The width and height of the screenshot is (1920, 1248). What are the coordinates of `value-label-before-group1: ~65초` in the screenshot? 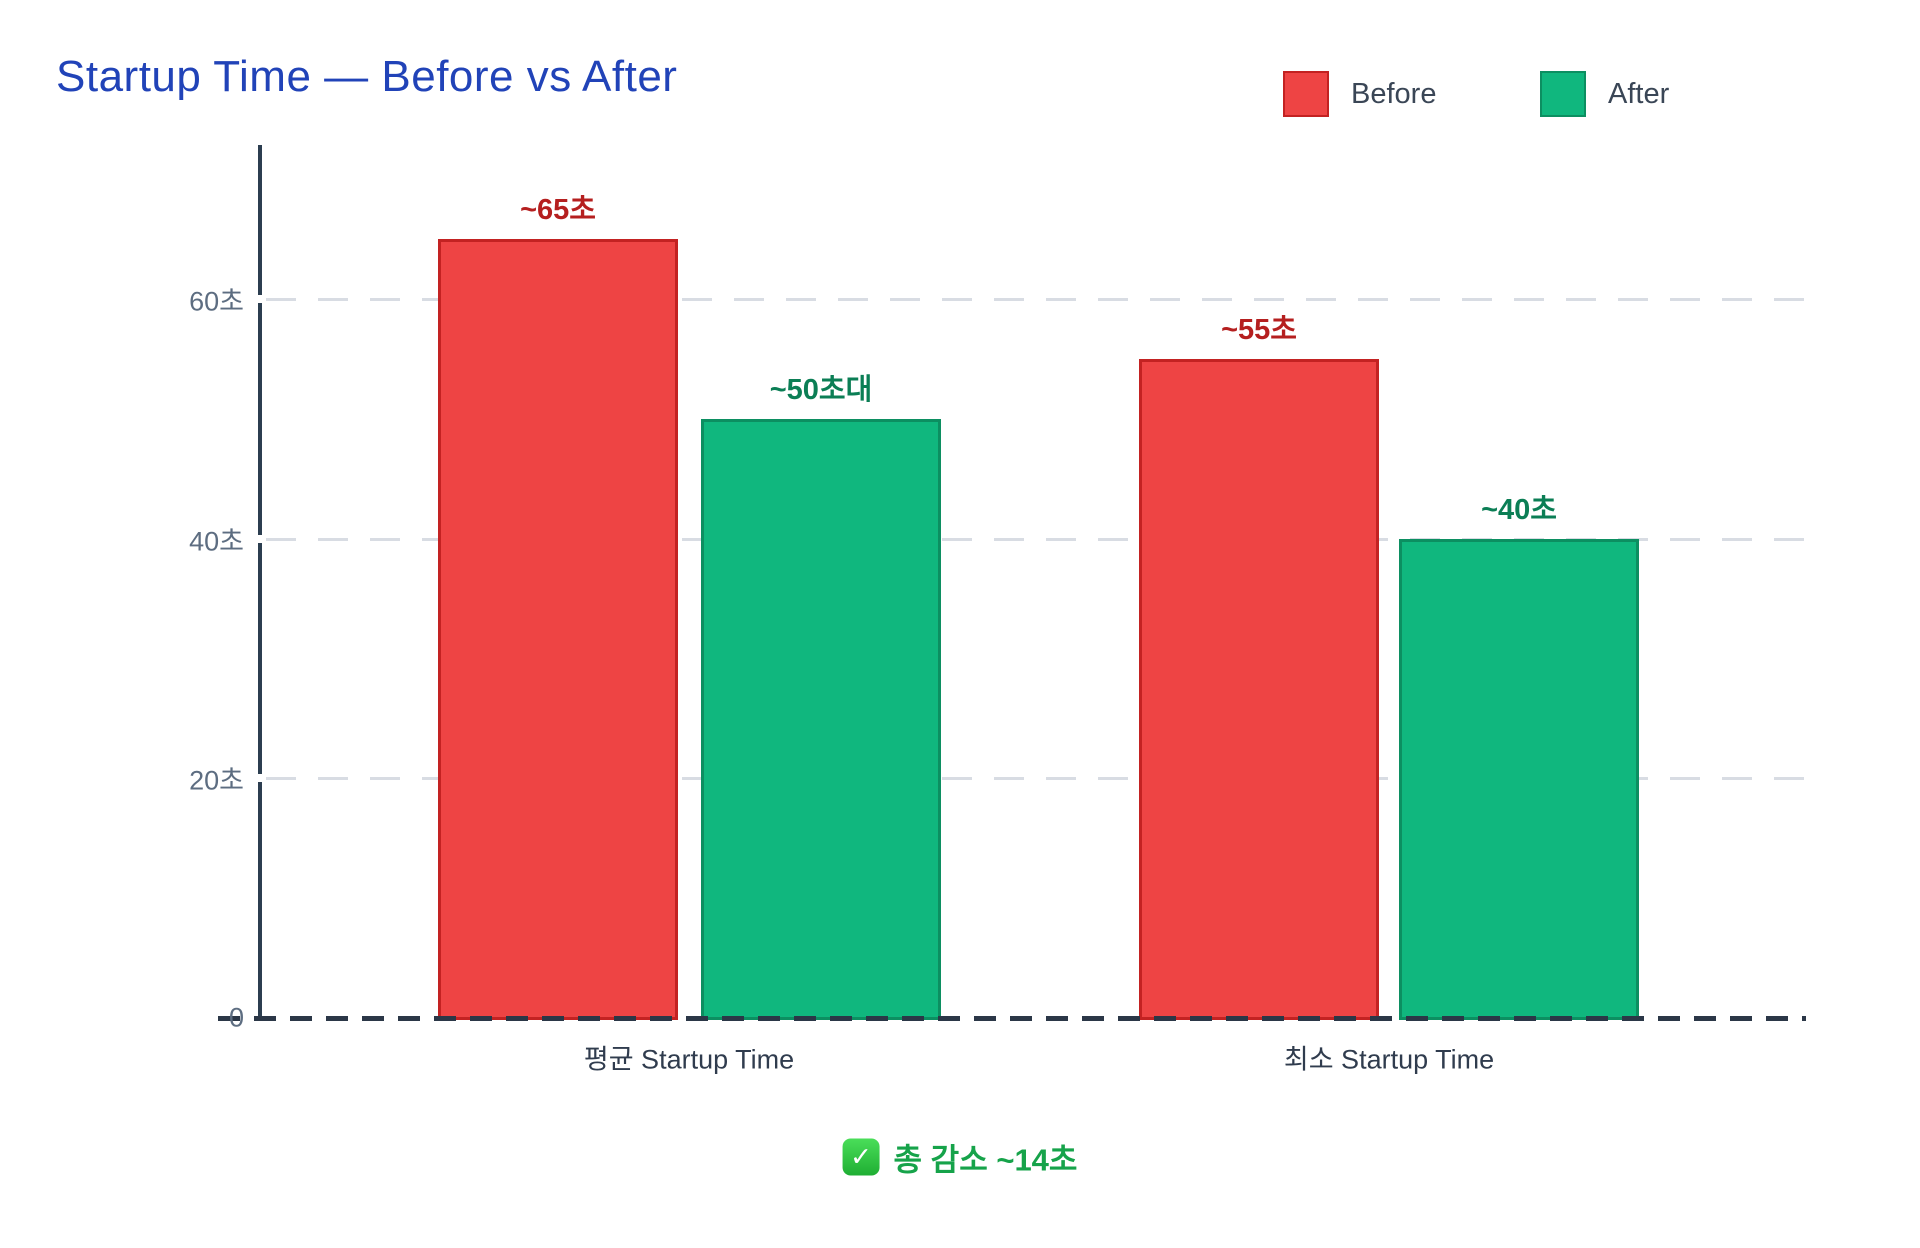 It's located at (558, 210).